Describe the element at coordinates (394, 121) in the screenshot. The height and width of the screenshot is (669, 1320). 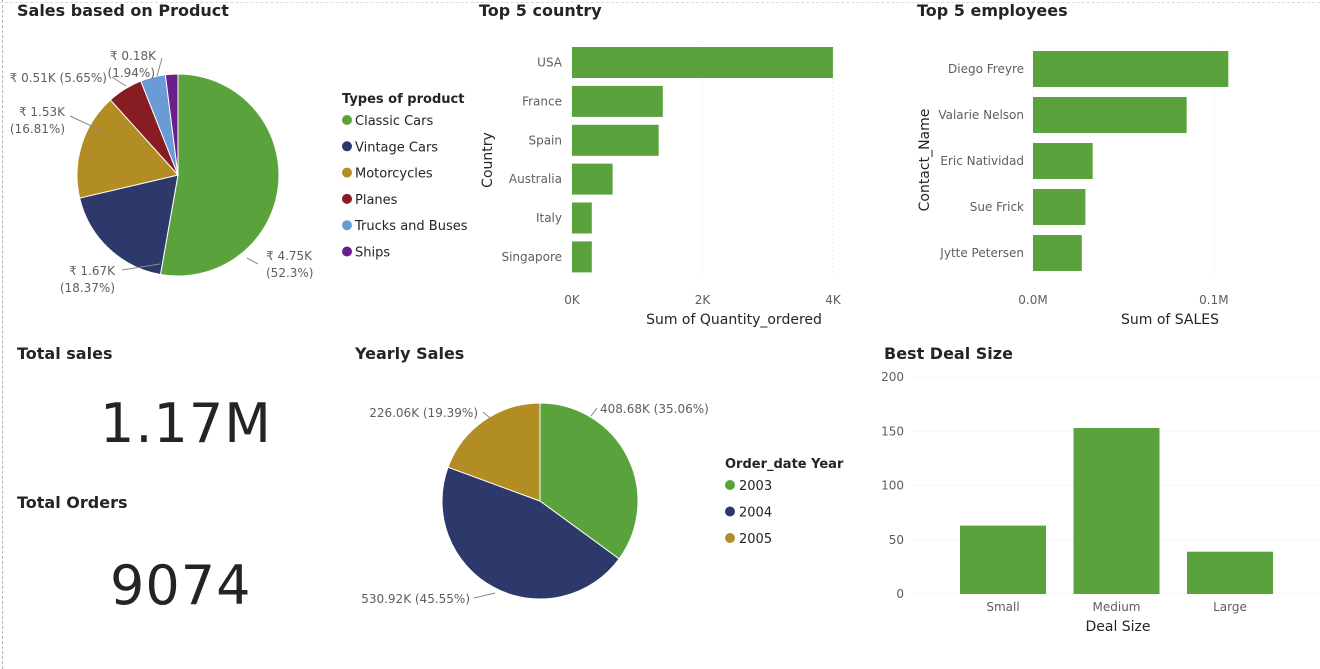
I see `legend-item-classic-cars: Classic Cars` at that location.